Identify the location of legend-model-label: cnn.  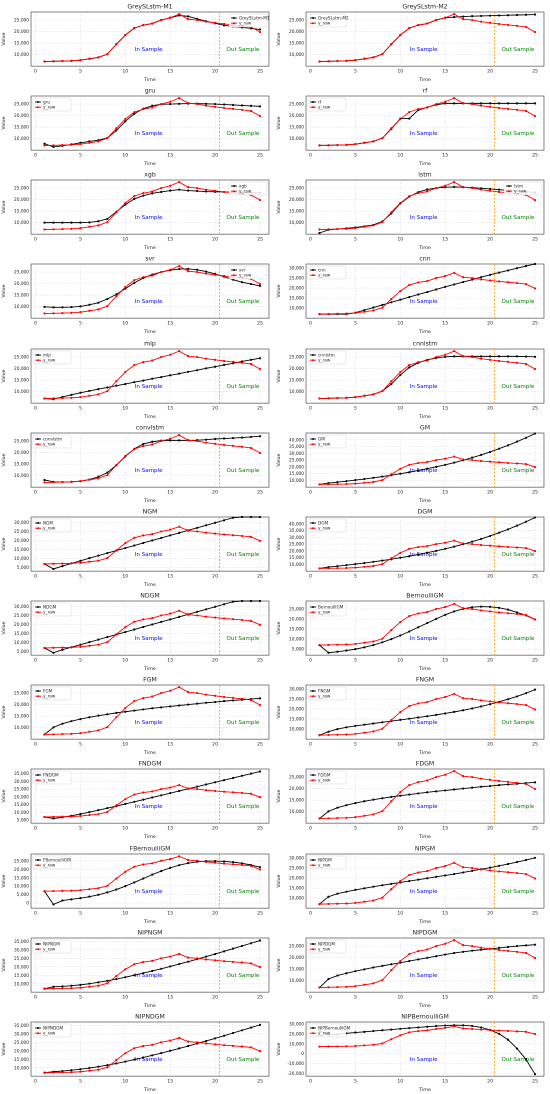
(322, 270).